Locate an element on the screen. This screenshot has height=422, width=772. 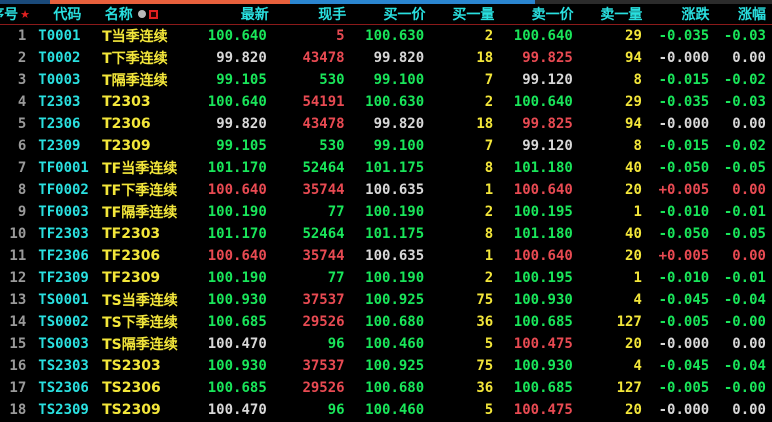
header-col-bid-price: 买一价 is located at coordinates (391, 14).